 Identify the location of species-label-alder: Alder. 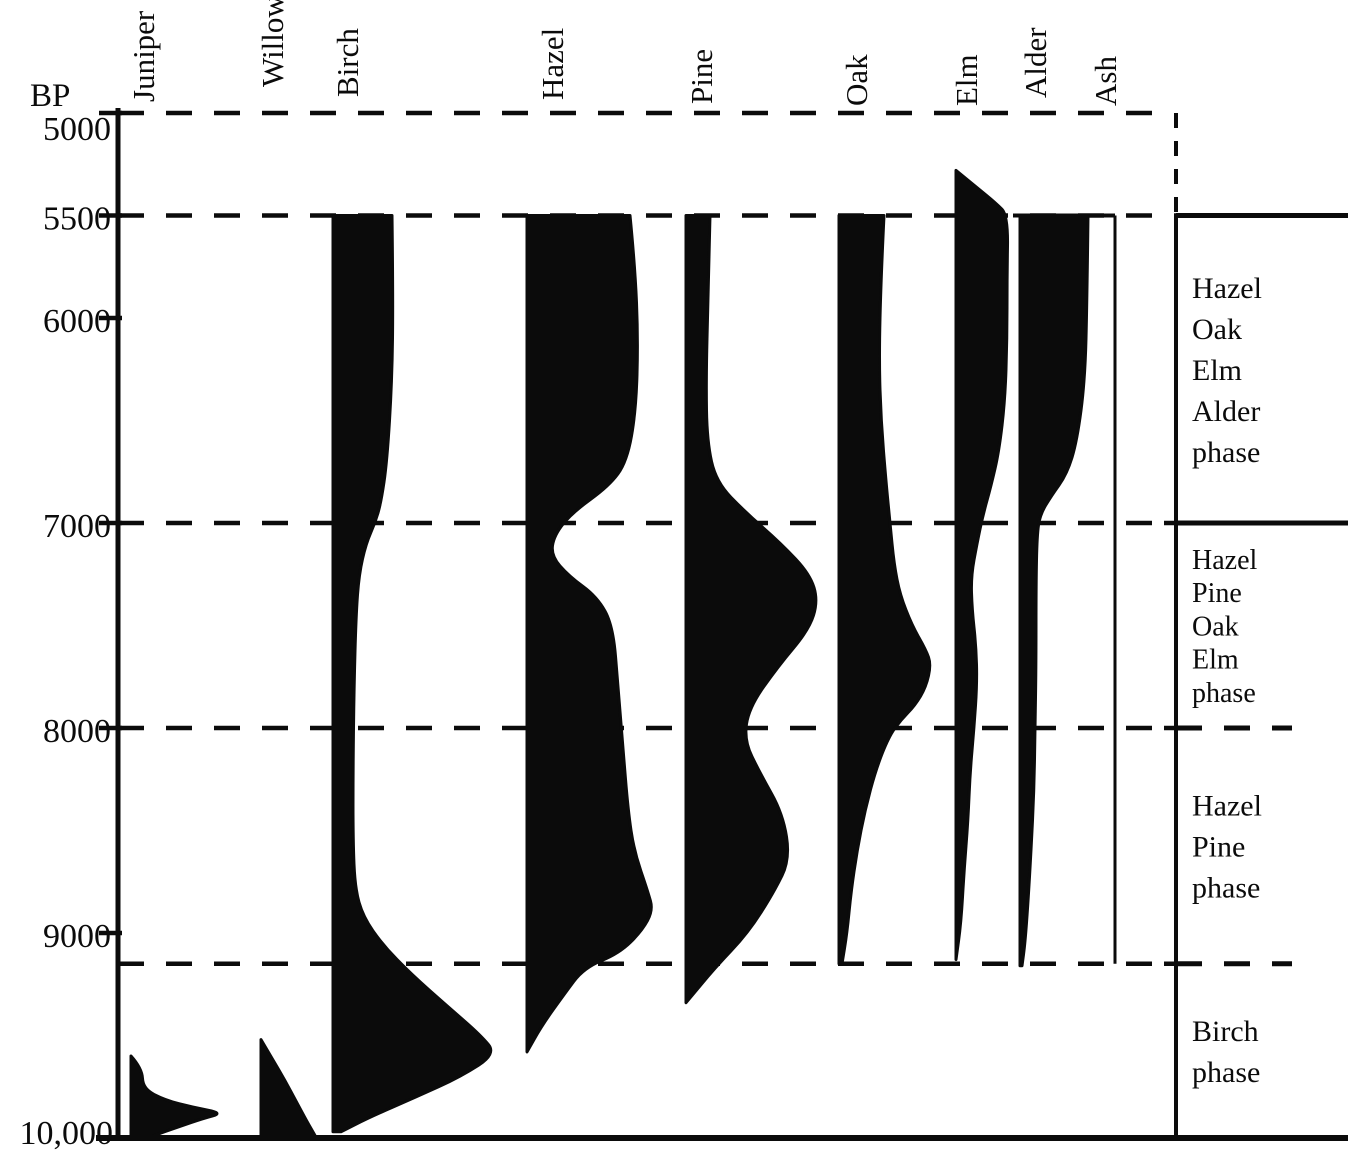
(1035, 62).